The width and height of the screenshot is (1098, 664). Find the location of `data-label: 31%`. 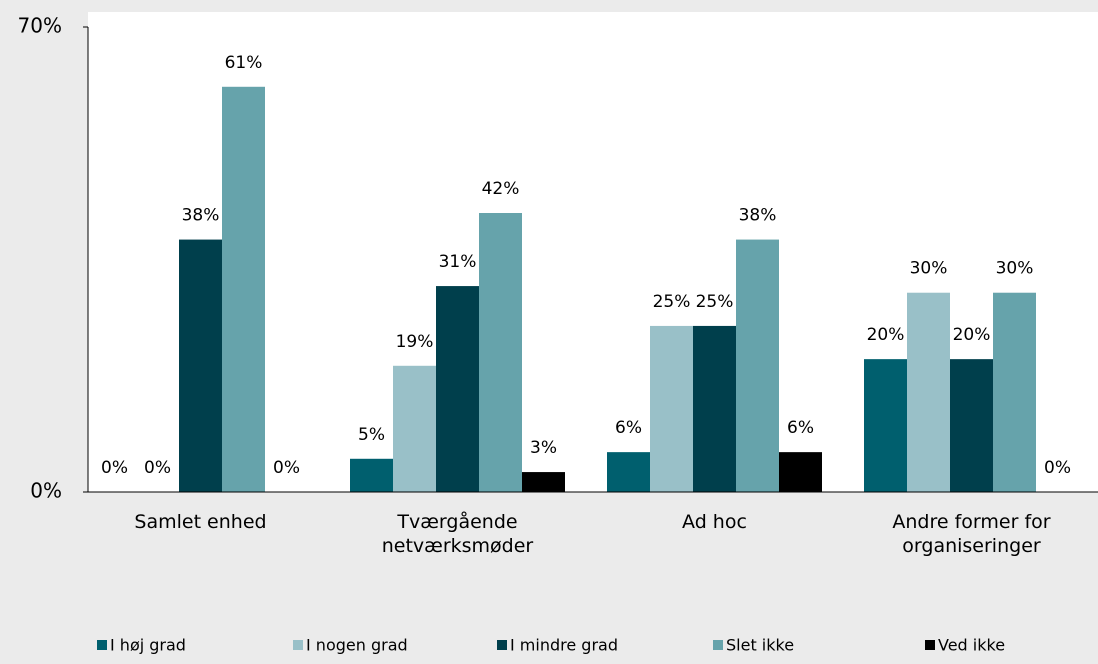

data-label: 31% is located at coordinates (458, 262).